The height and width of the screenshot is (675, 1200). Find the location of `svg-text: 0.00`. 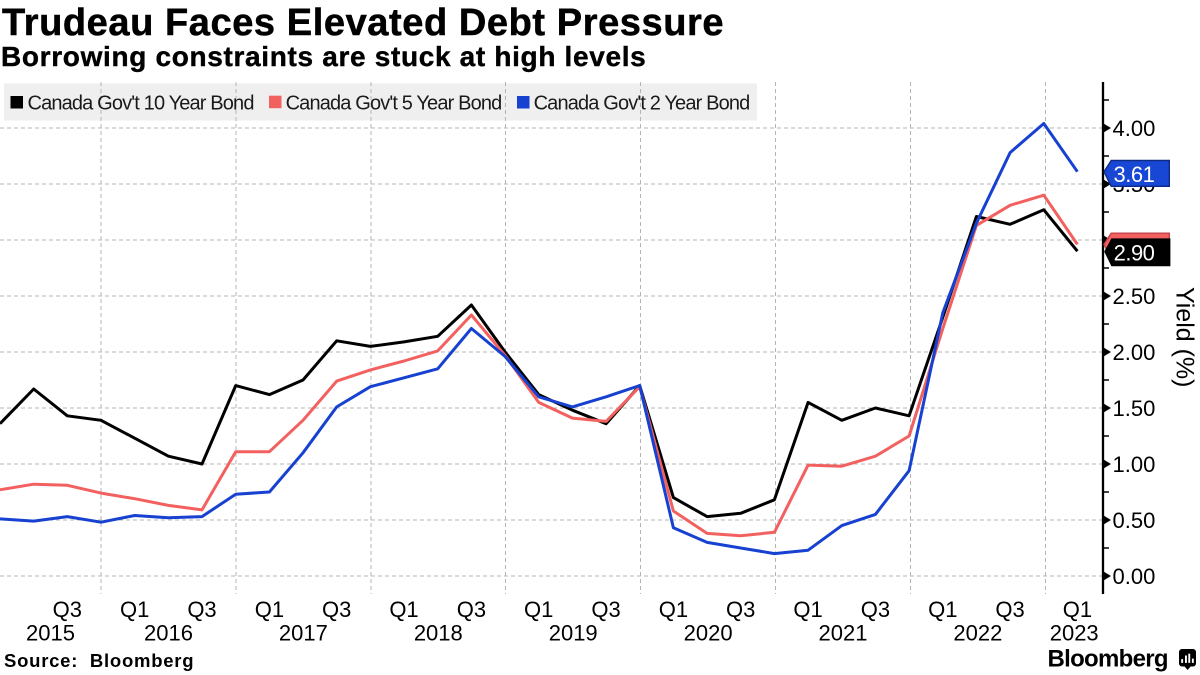

svg-text: 0.00 is located at coordinates (1134, 576).